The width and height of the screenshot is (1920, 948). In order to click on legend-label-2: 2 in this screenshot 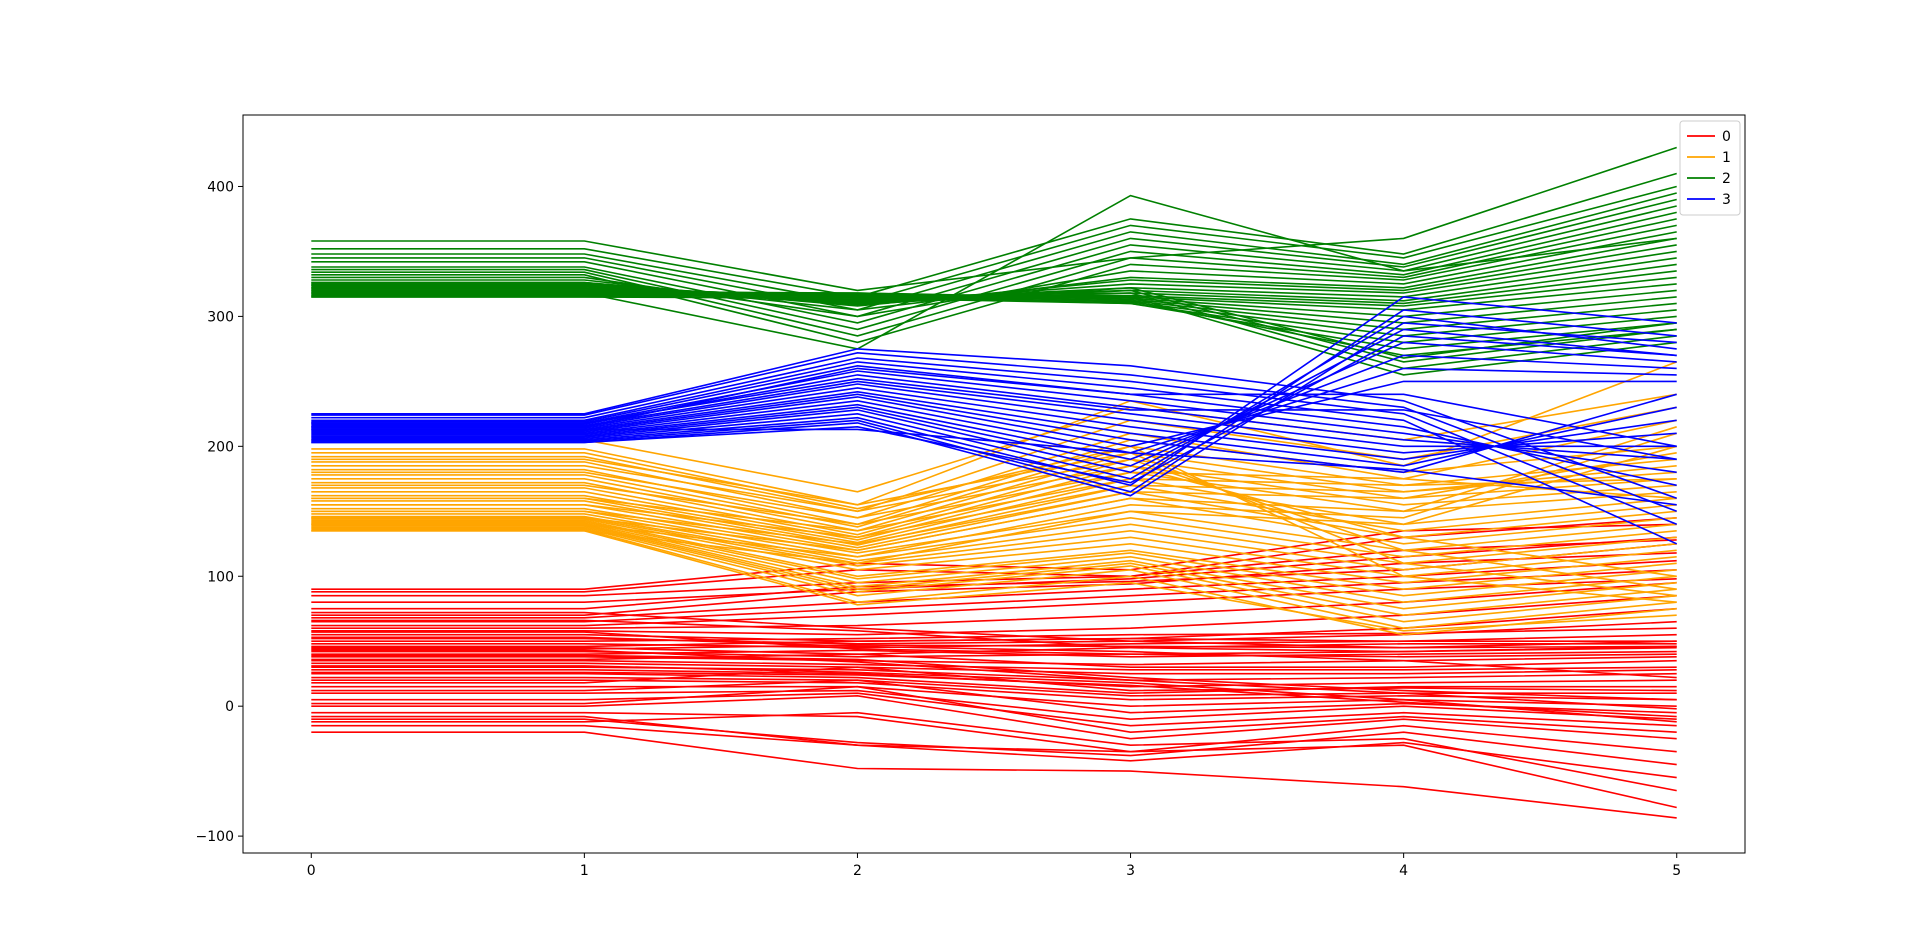, I will do `click(1726, 179)`.